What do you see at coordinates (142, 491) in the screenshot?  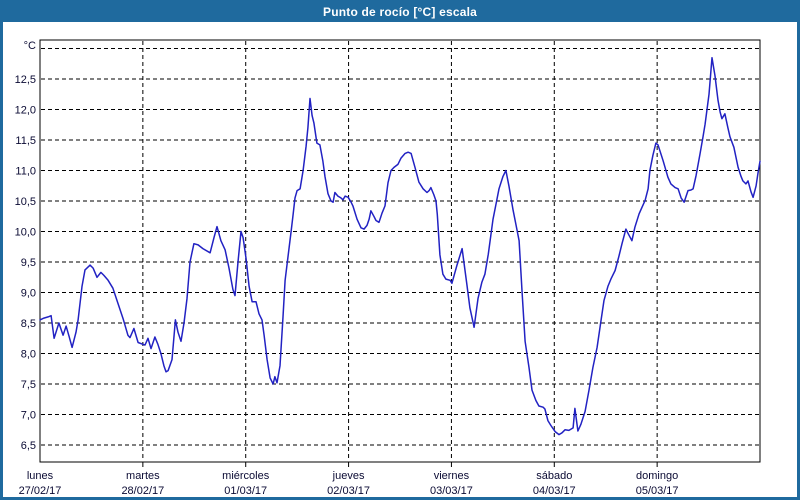 I see `x-day-date-label: 28/02/17` at bounding box center [142, 491].